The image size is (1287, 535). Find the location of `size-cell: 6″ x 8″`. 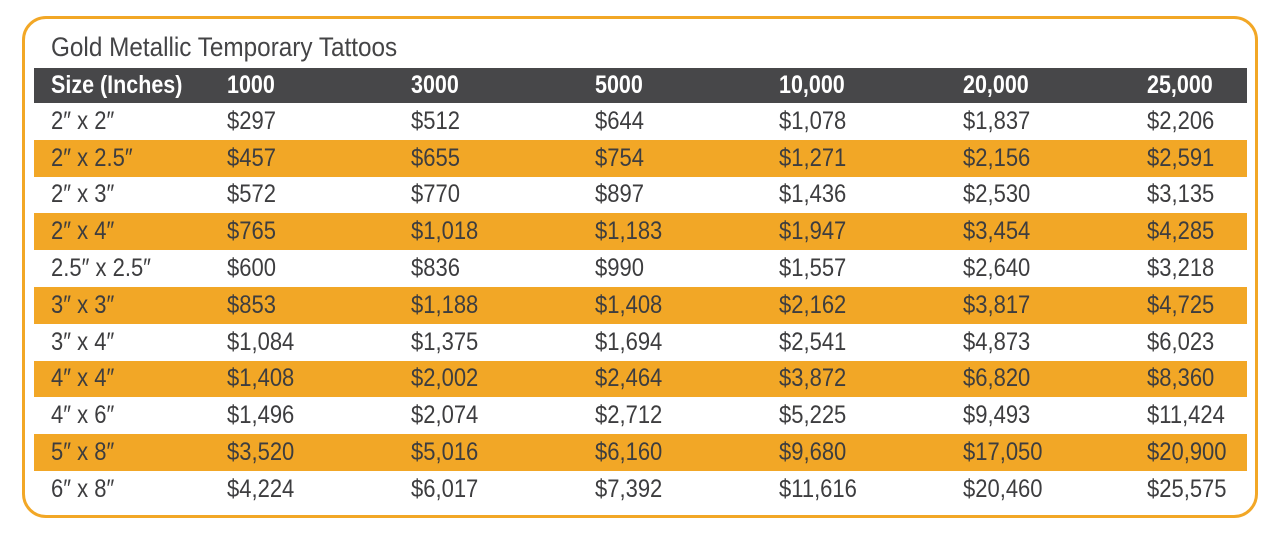

size-cell: 6″ x 8″ is located at coordinates (130, 489).